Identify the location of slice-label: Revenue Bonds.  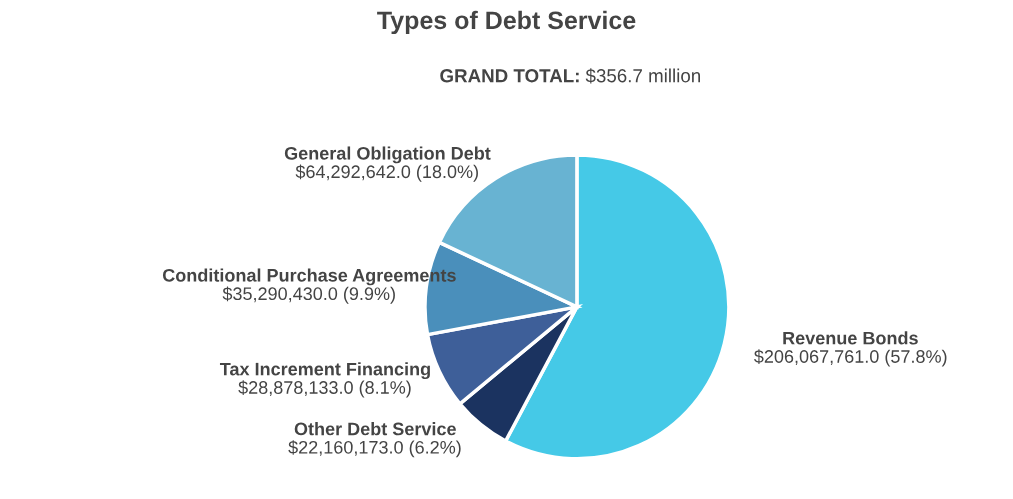
(850, 338).